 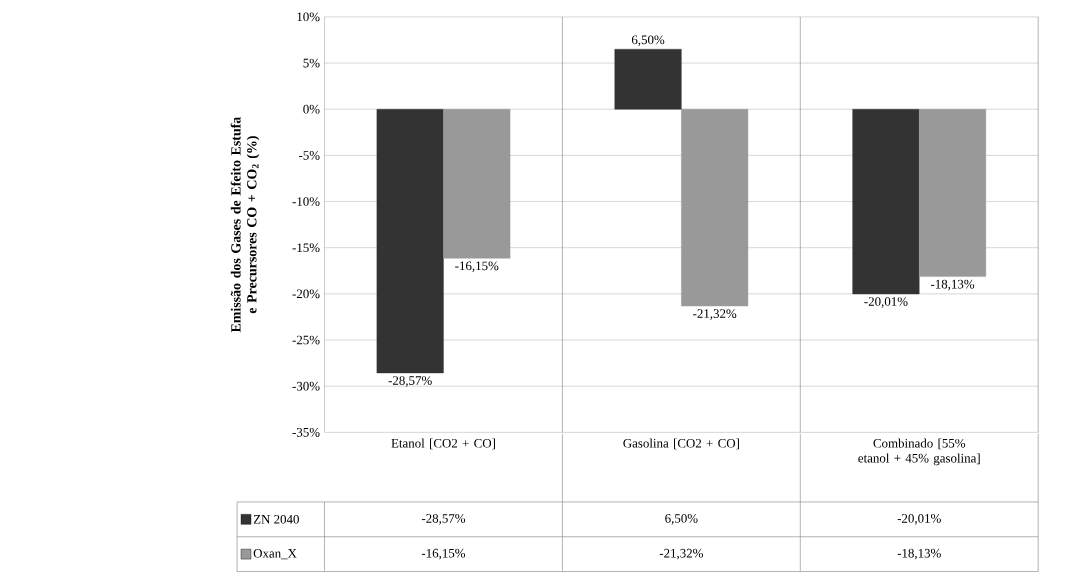 What do you see at coordinates (308, 17) in the screenshot?
I see `y-tick-label: 10%` at bounding box center [308, 17].